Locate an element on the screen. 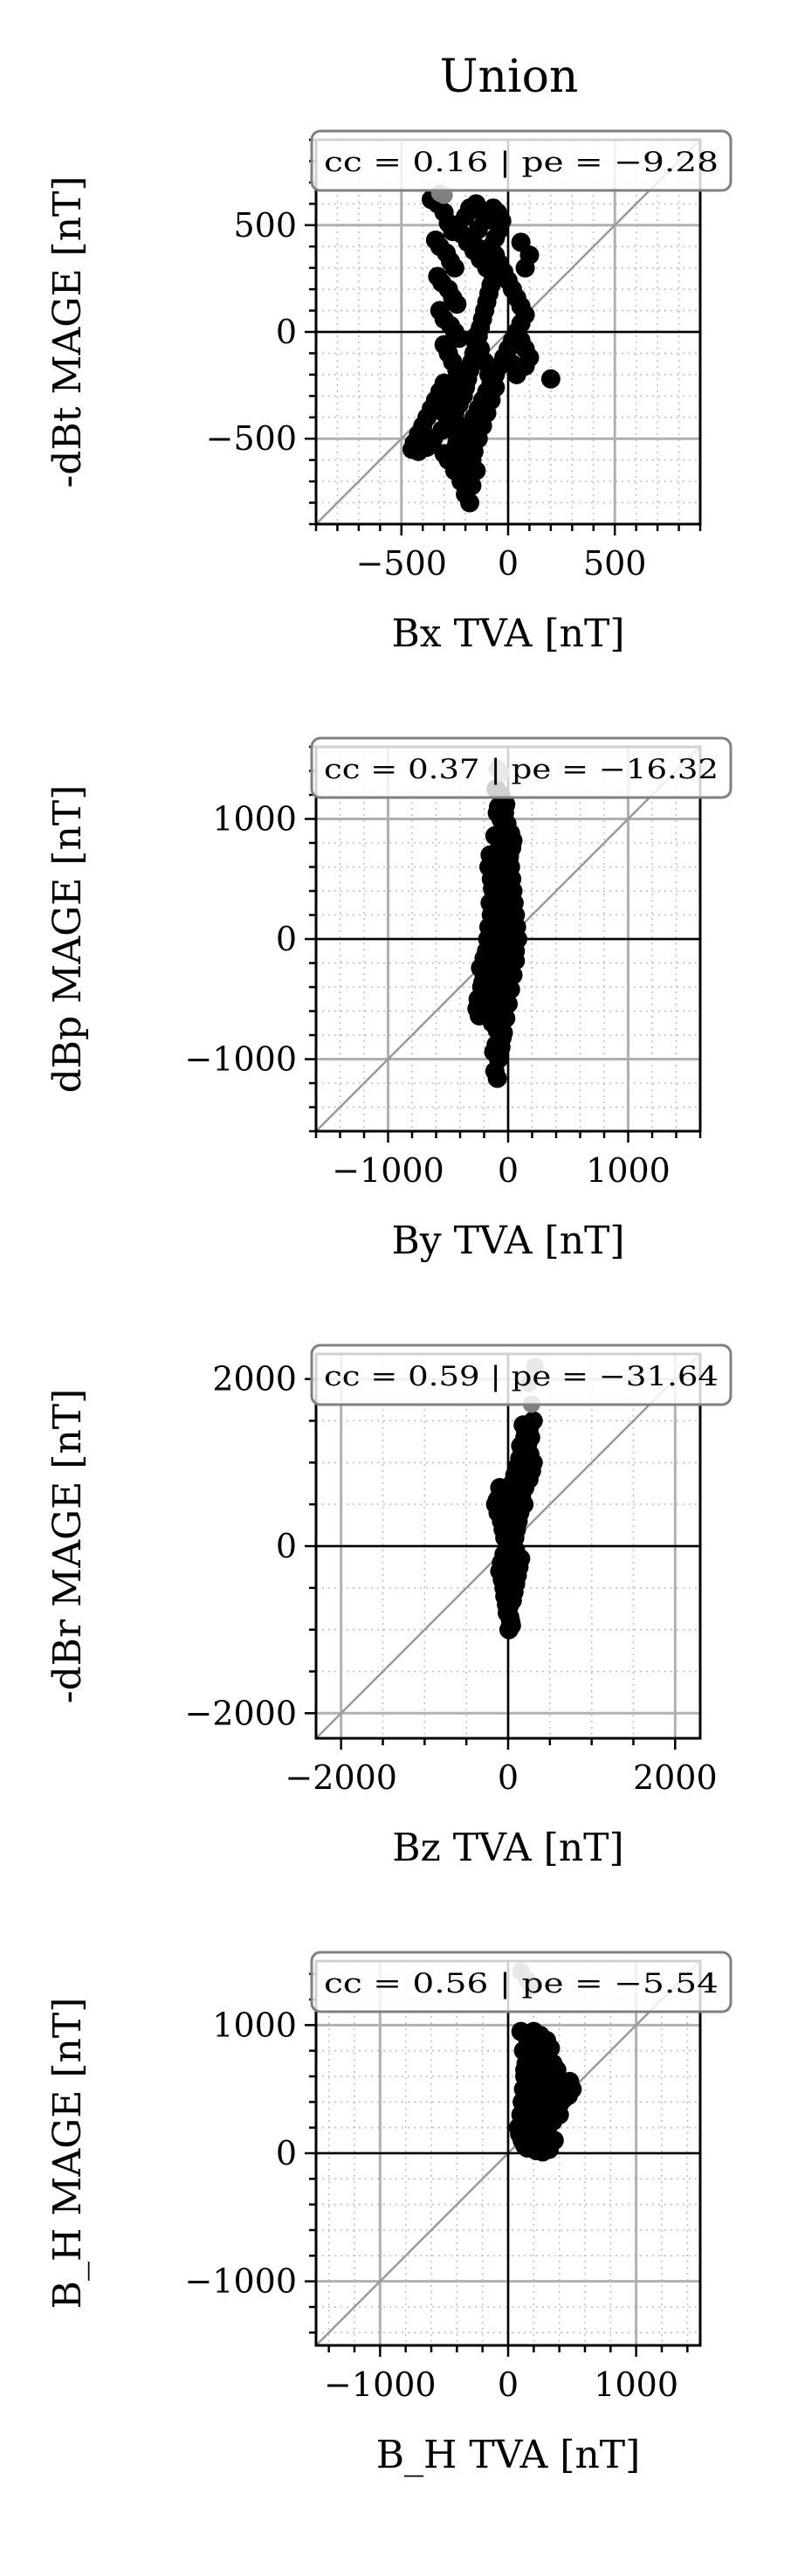 The height and width of the screenshot is (2576, 791). y-tick-label: 2000 is located at coordinates (255, 1379).